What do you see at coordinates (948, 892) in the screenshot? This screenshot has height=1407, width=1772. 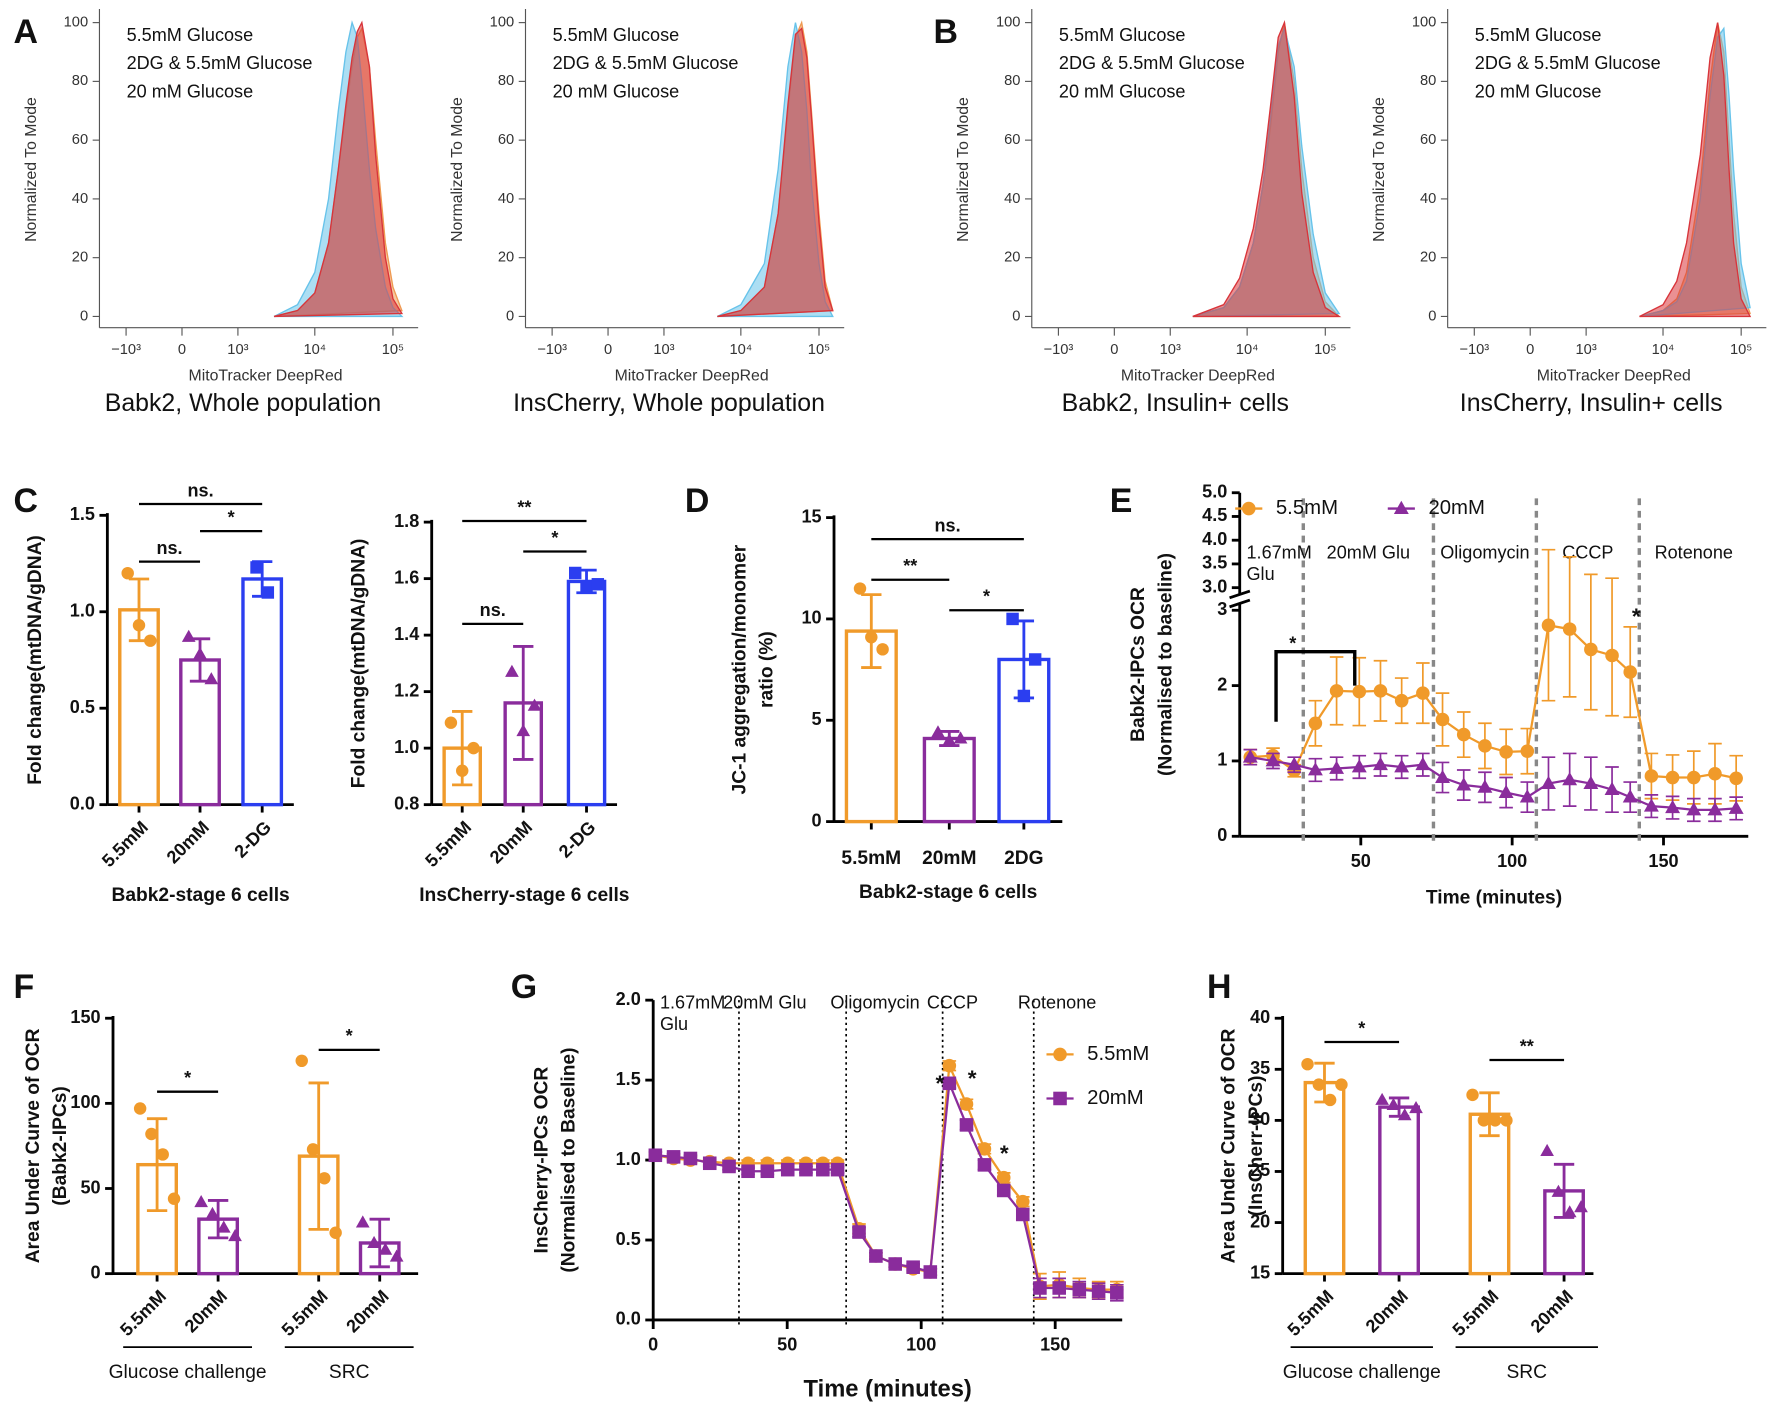 I see `x-axis-label: Babk2-stage 6 cells` at bounding box center [948, 892].